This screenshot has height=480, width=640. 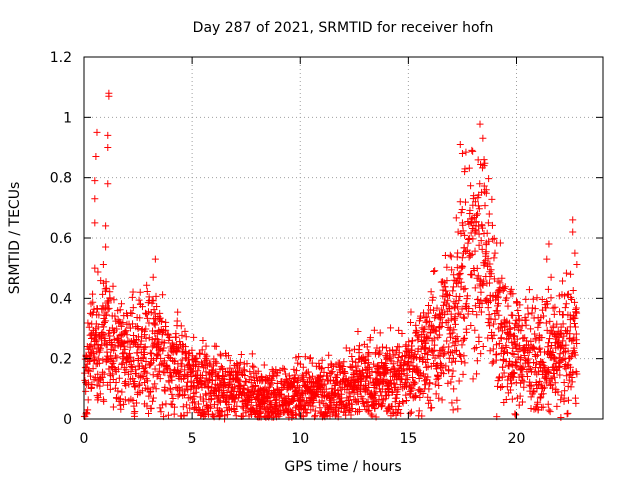 What do you see at coordinates (61, 299) in the screenshot?
I see `y-tick-label: 0.4` at bounding box center [61, 299].